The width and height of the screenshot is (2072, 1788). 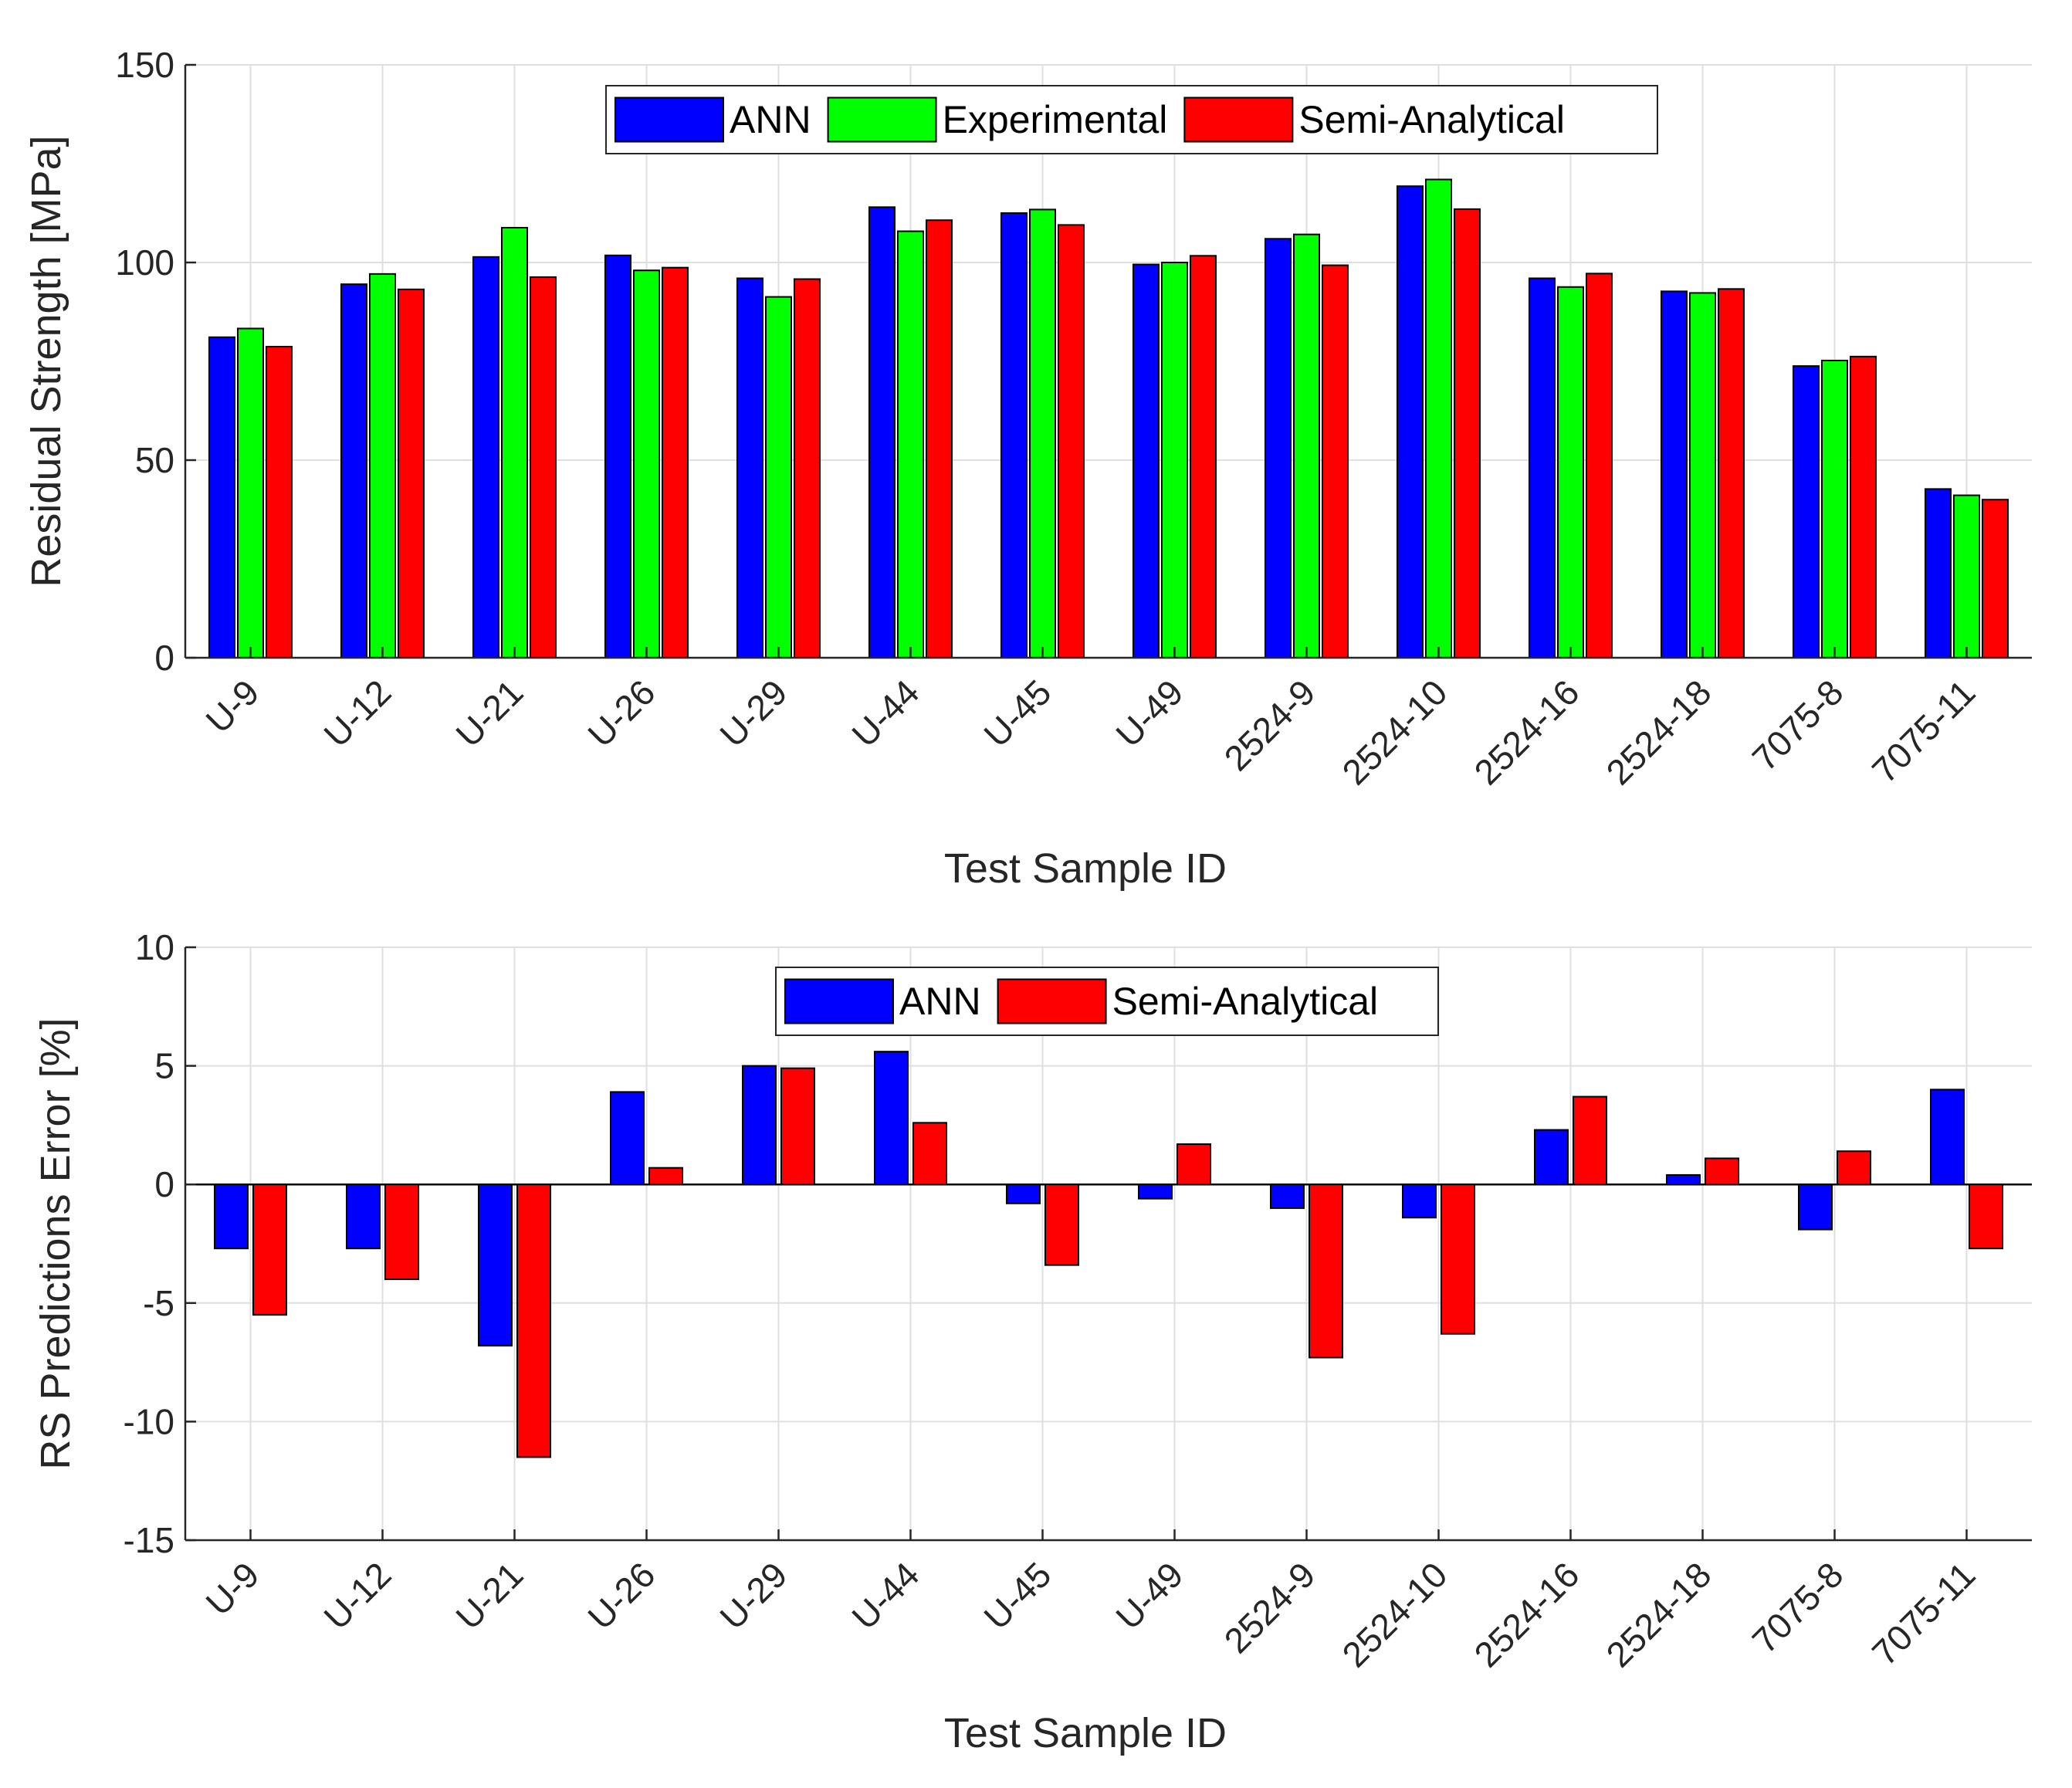 I want to click on y-tick-label: -10, so click(x=149, y=1421).